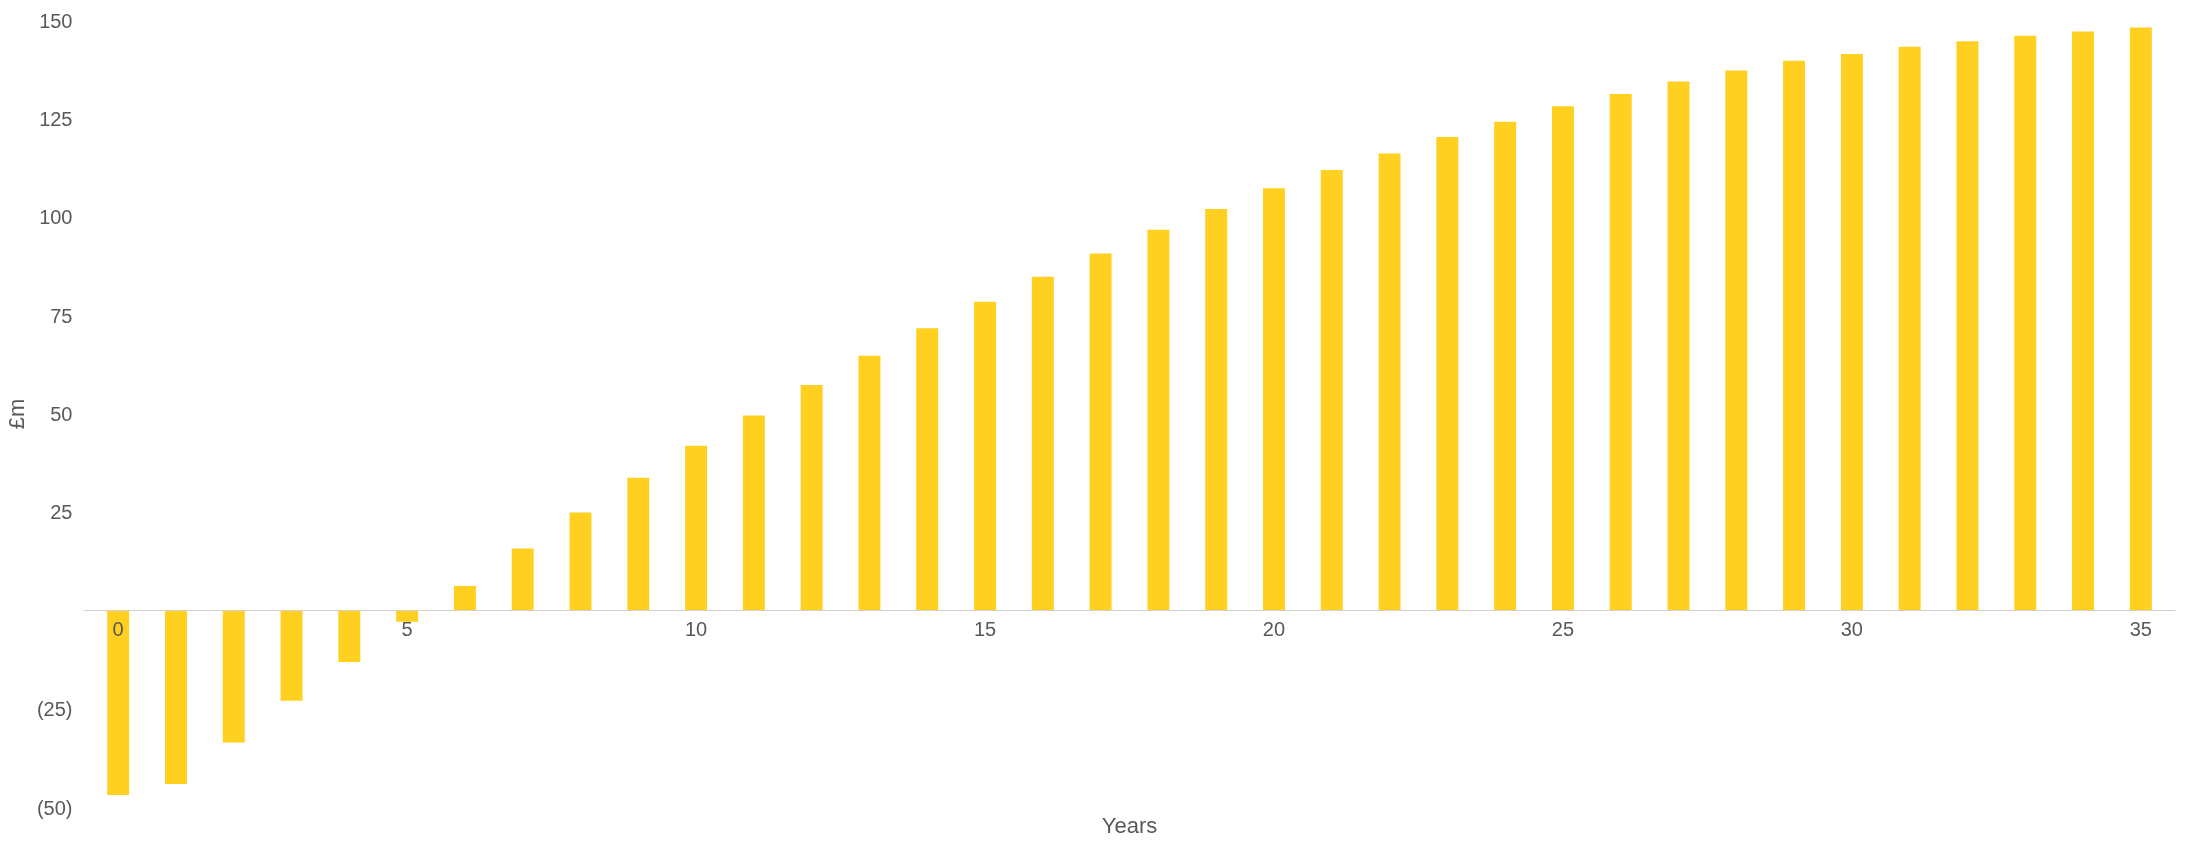 The width and height of the screenshot is (2199, 852). I want to click on y-tick-label: 25, so click(61, 512).